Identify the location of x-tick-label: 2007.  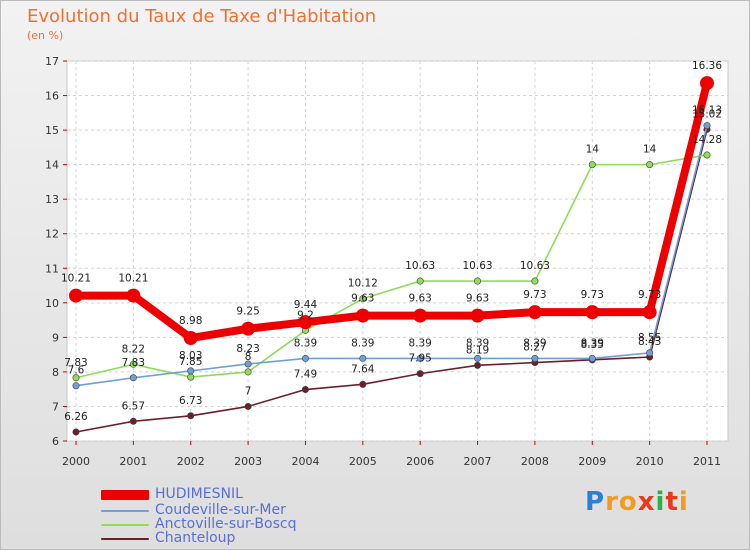
(478, 461).